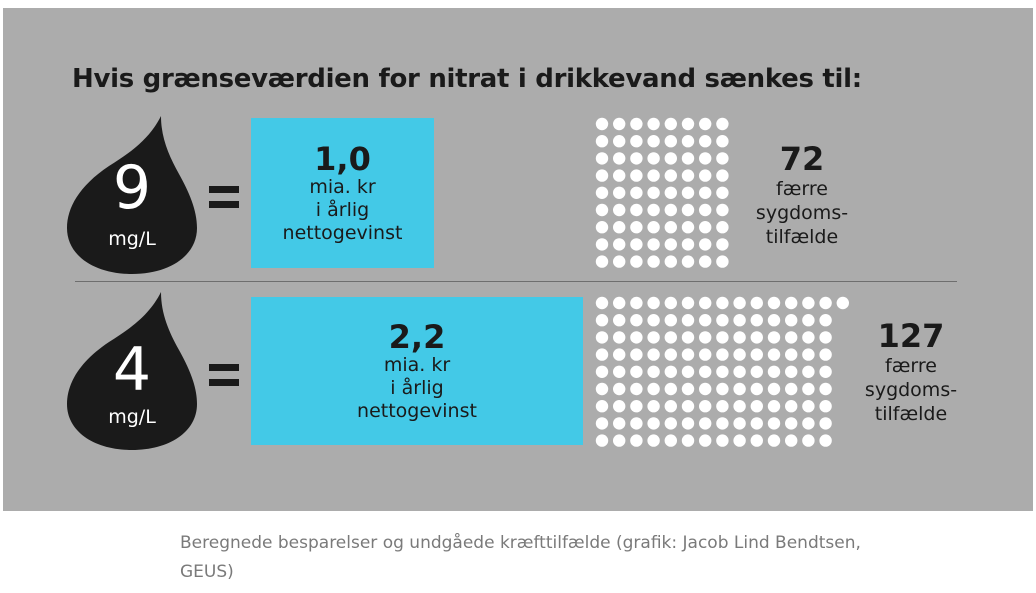  I want to click on cases-label: 72 færre sygdoms- tilfælde, so click(802, 195).